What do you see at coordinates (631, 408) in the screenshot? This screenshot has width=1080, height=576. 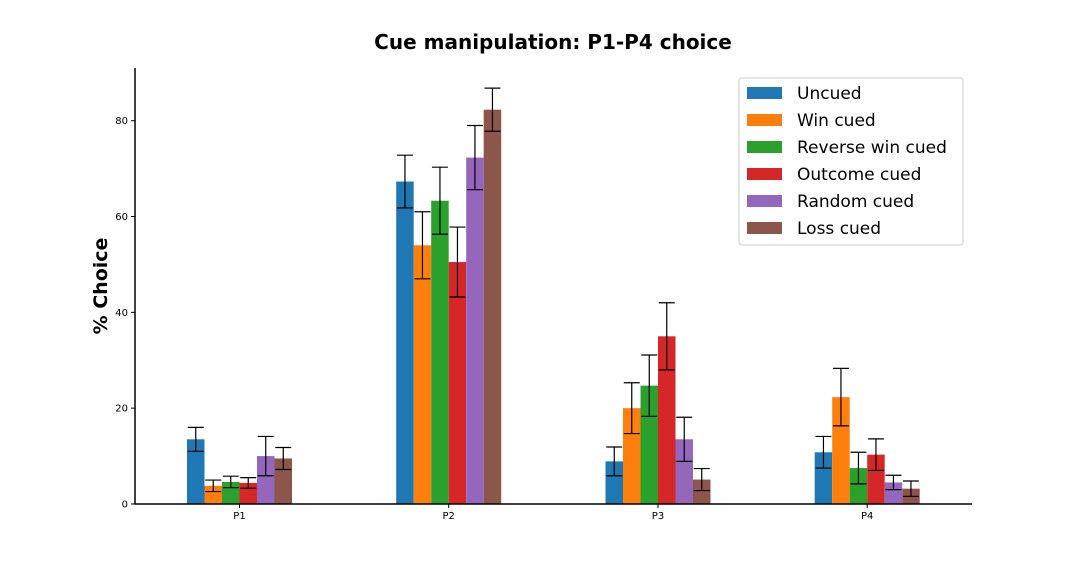 I see `error-bar-win-cued-p3` at bounding box center [631, 408].